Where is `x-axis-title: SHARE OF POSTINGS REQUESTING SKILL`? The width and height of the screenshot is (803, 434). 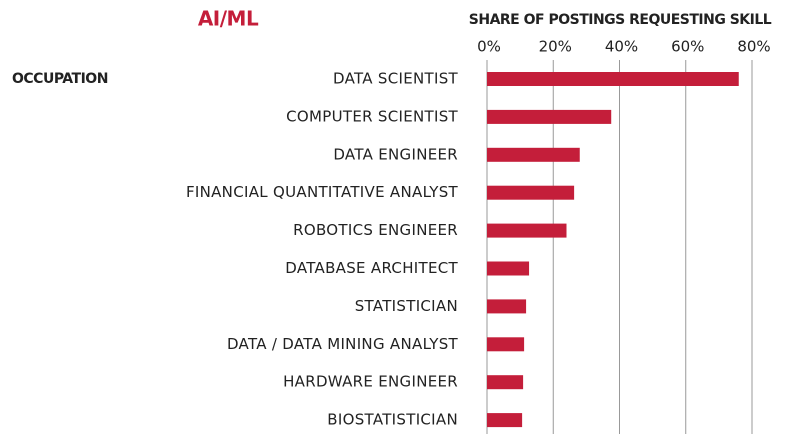
x-axis-title: SHARE OF POSTINGS REQUESTING SKILL is located at coordinates (620, 20).